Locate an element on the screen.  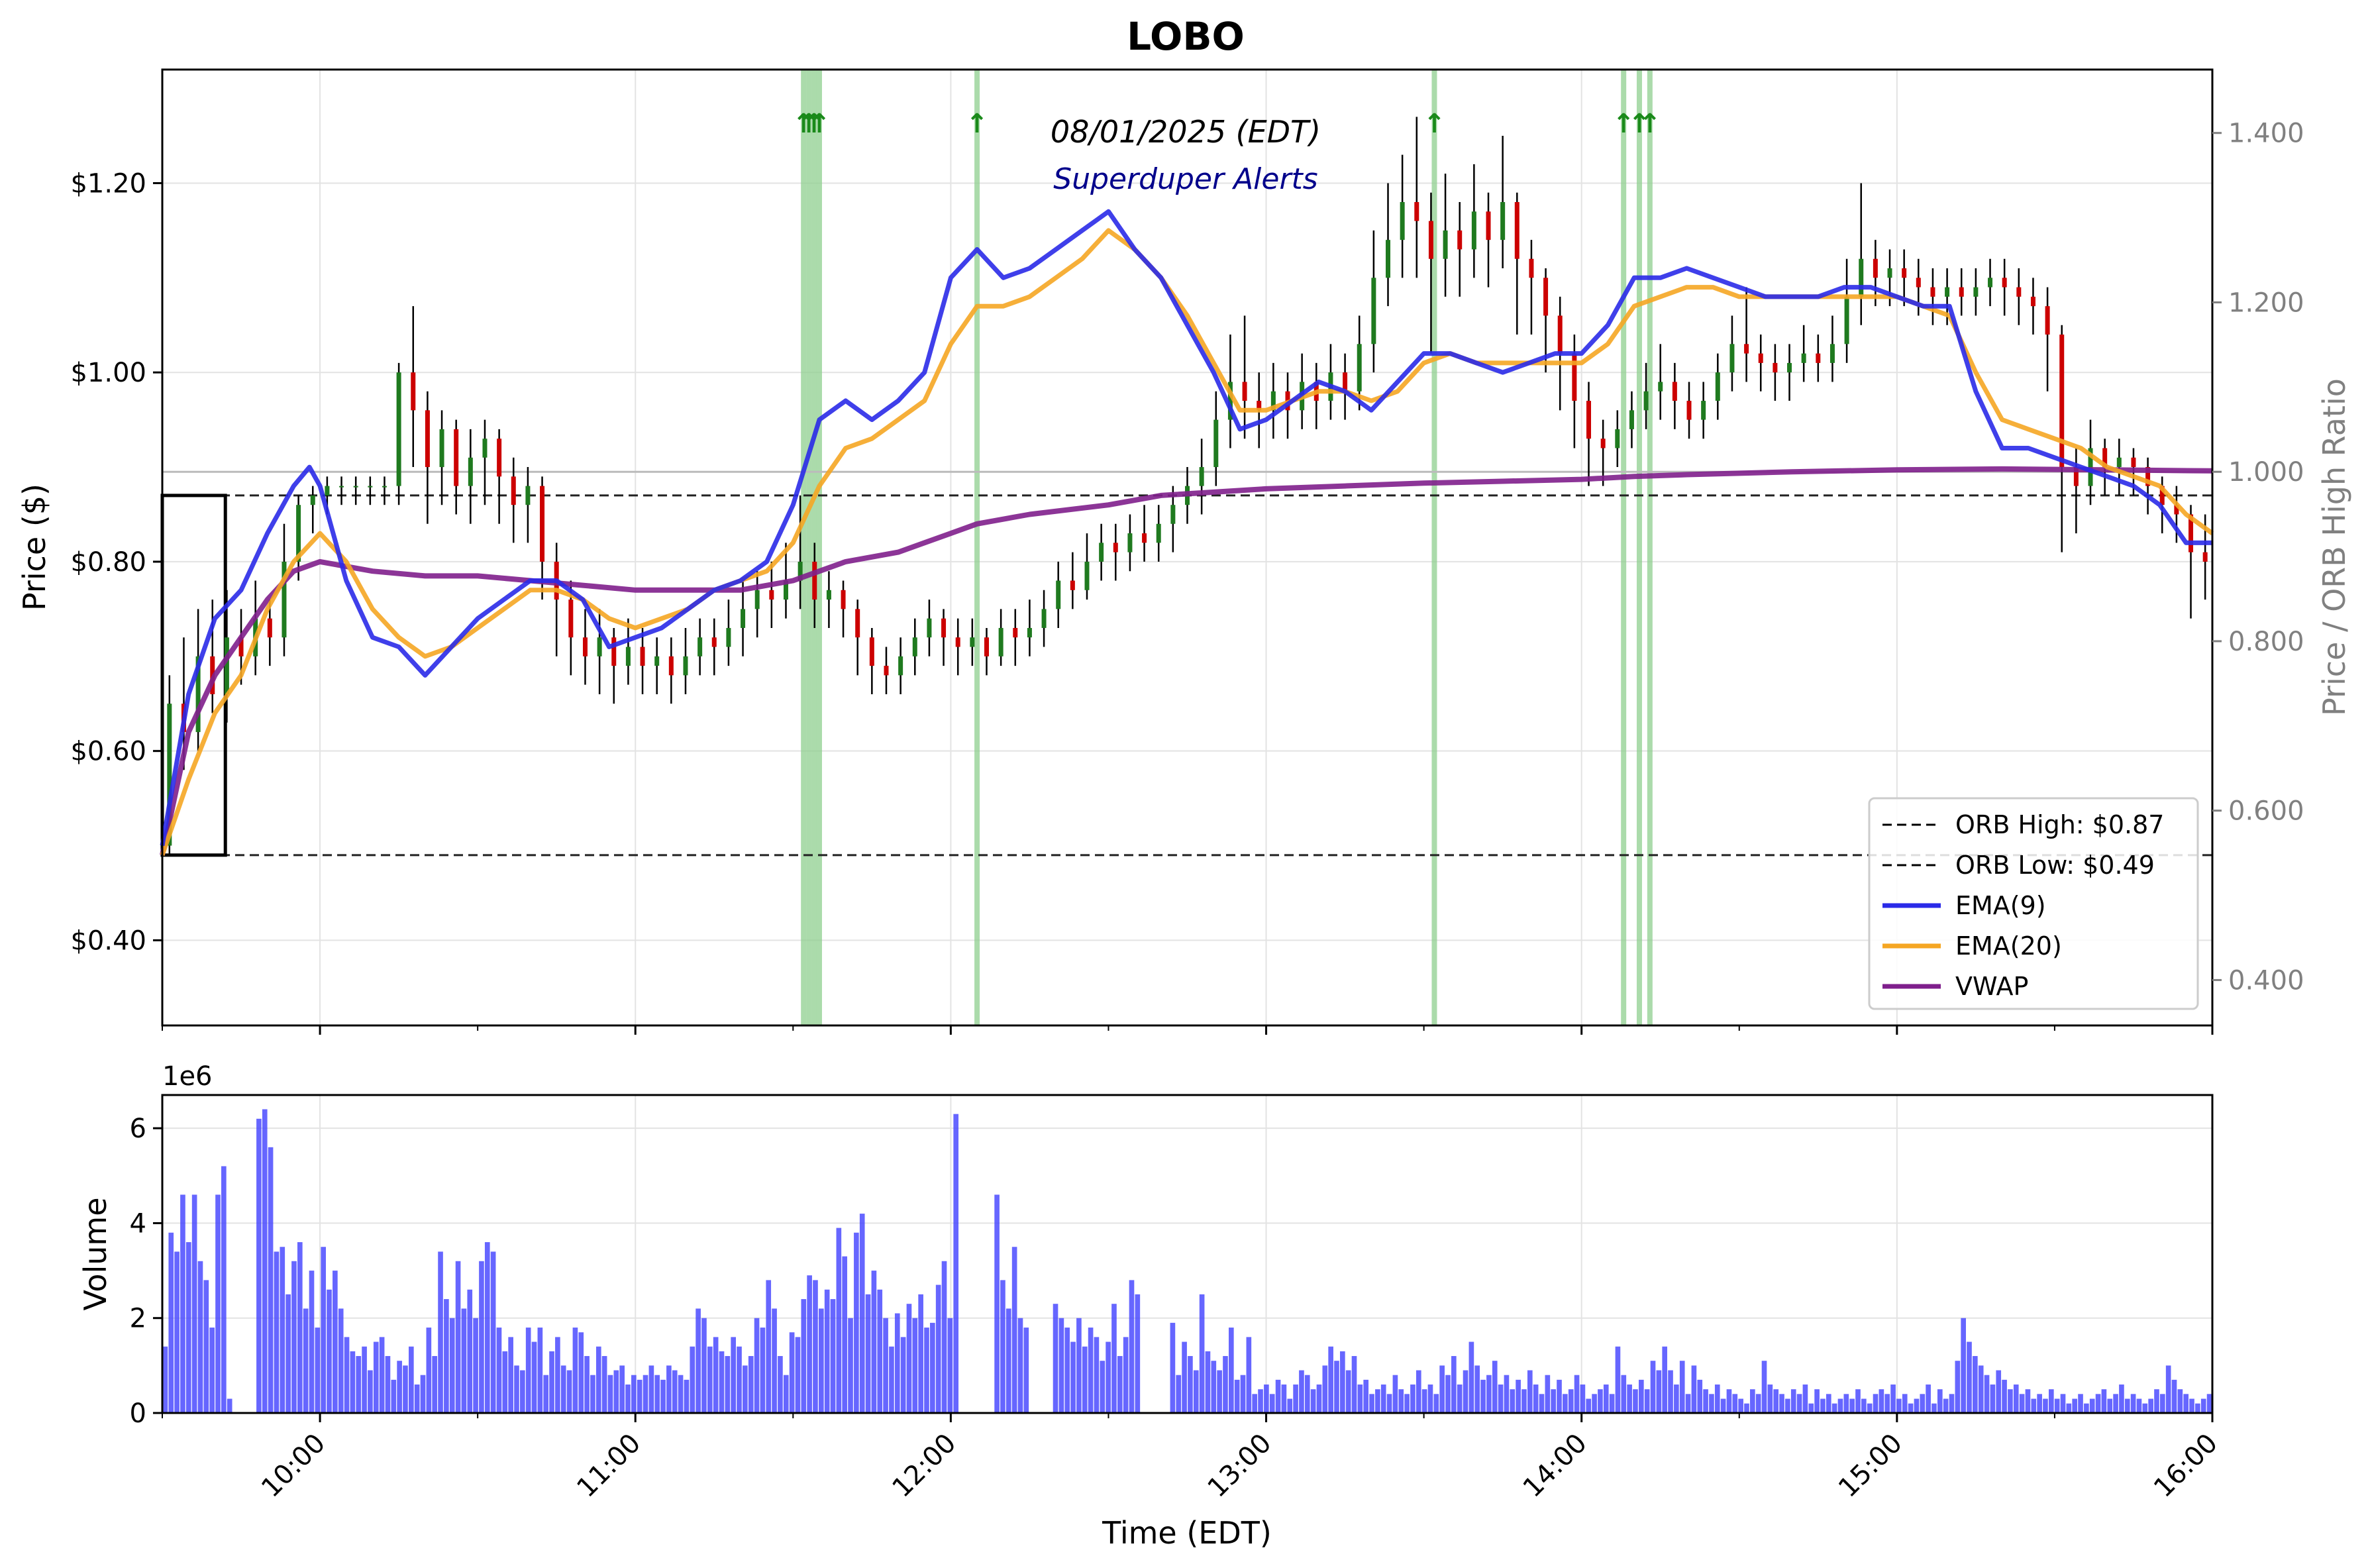
price-tick-label: $1.00 is located at coordinates (108, 373).